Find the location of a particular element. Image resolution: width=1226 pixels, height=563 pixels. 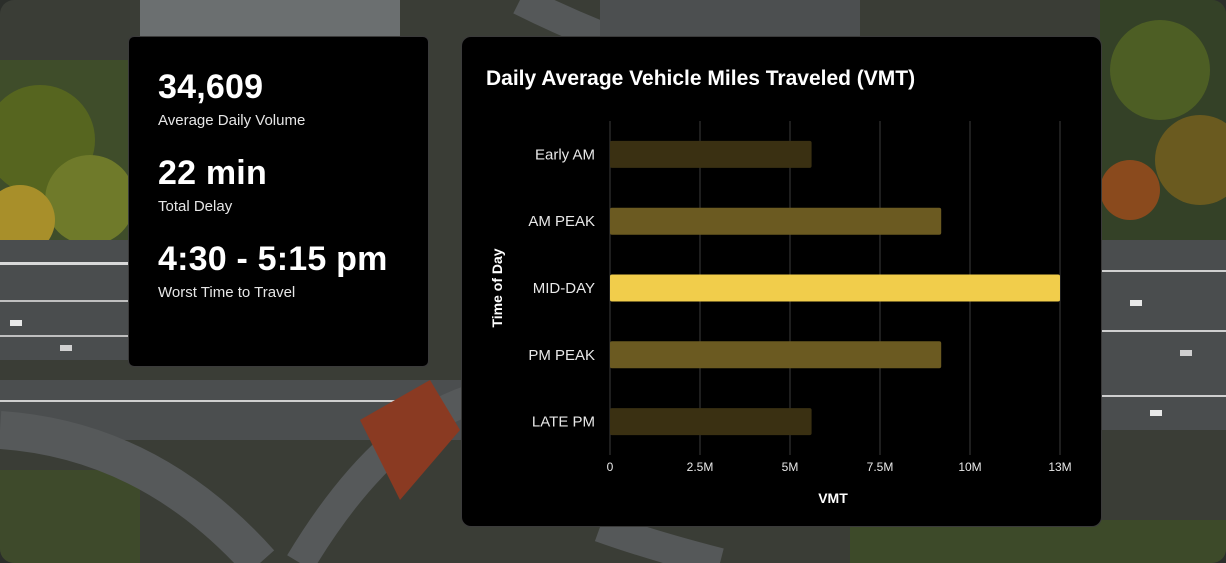

x-tick-label: 13M is located at coordinates (1059, 467).